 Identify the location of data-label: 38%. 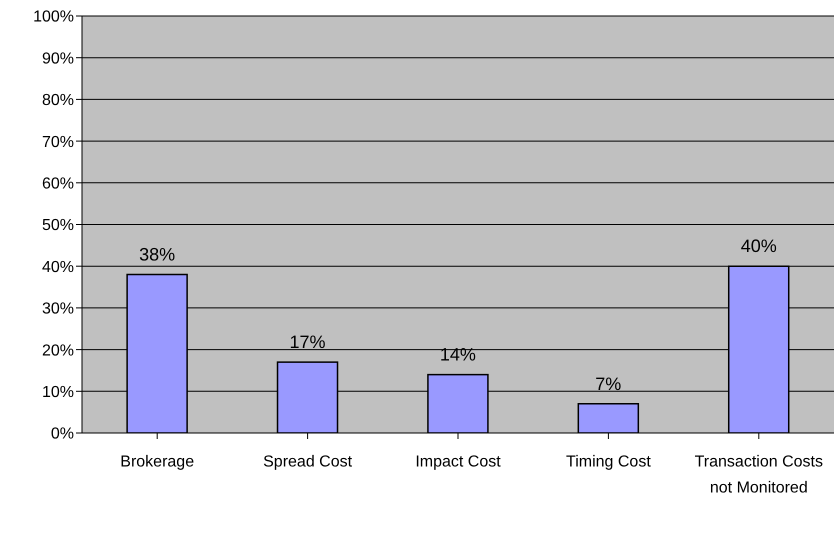
(157, 254).